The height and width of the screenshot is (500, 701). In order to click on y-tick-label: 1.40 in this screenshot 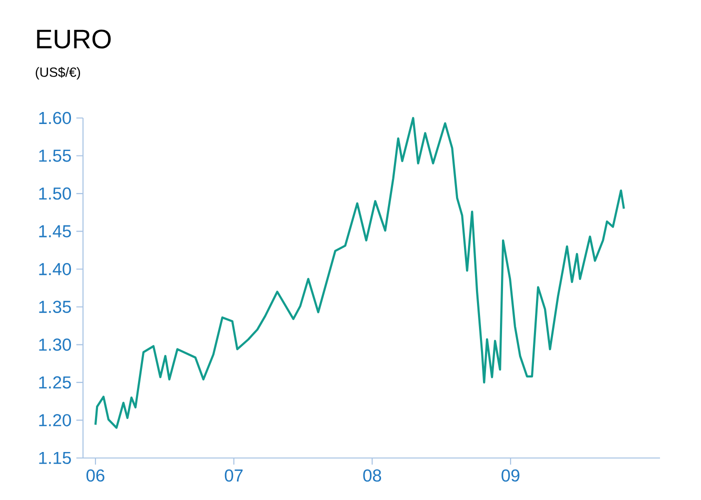, I will do `click(55, 269)`.